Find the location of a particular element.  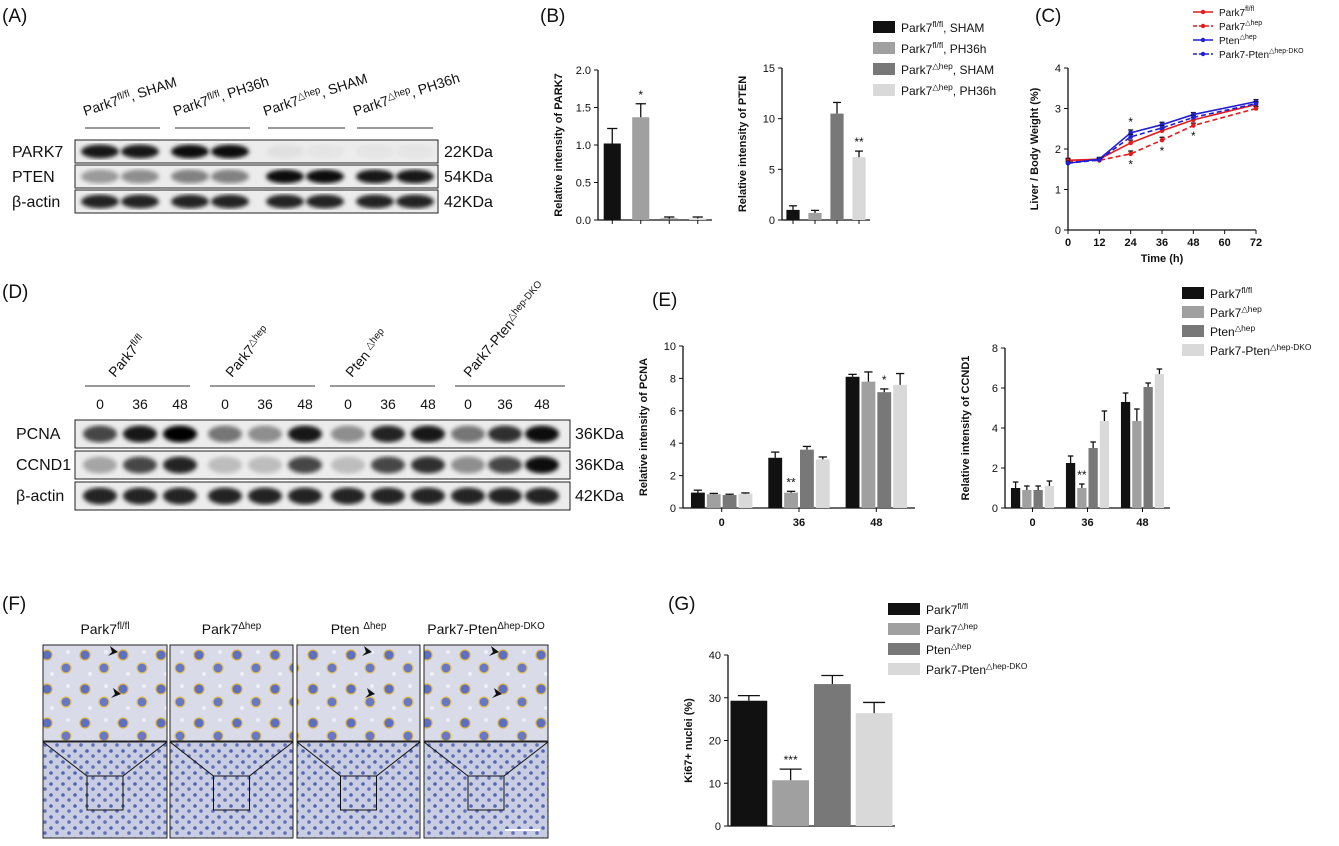

protein-label: CCND1 is located at coordinates (43, 465).